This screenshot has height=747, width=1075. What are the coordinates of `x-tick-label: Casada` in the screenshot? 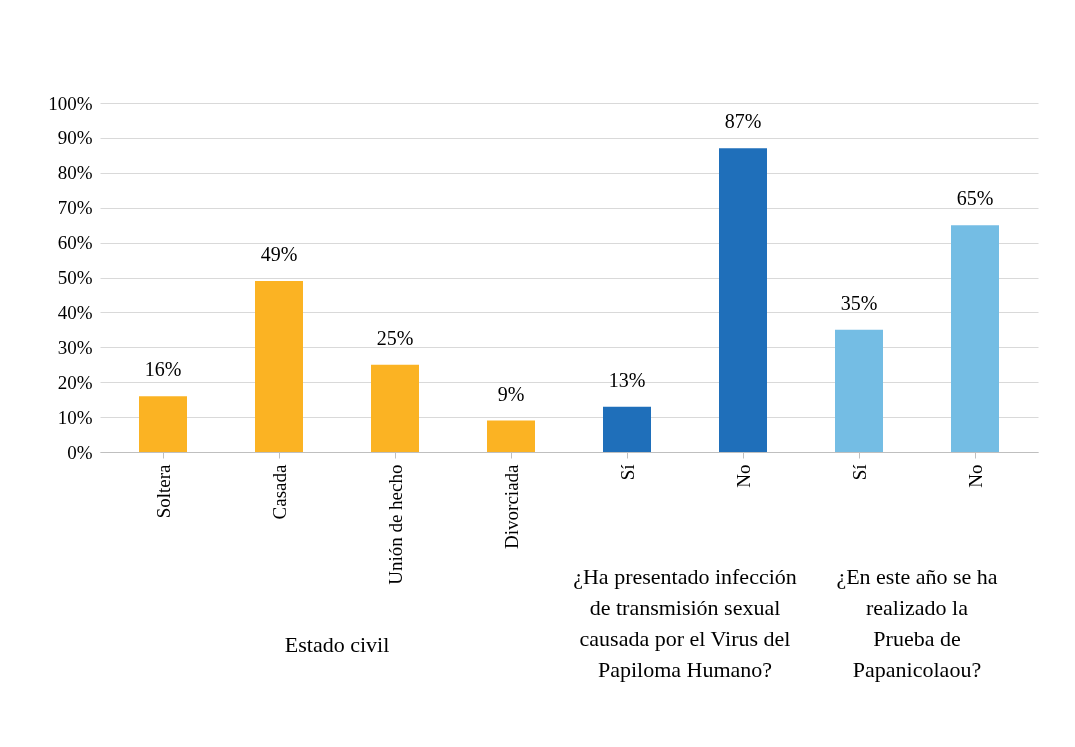 It's located at (279, 491).